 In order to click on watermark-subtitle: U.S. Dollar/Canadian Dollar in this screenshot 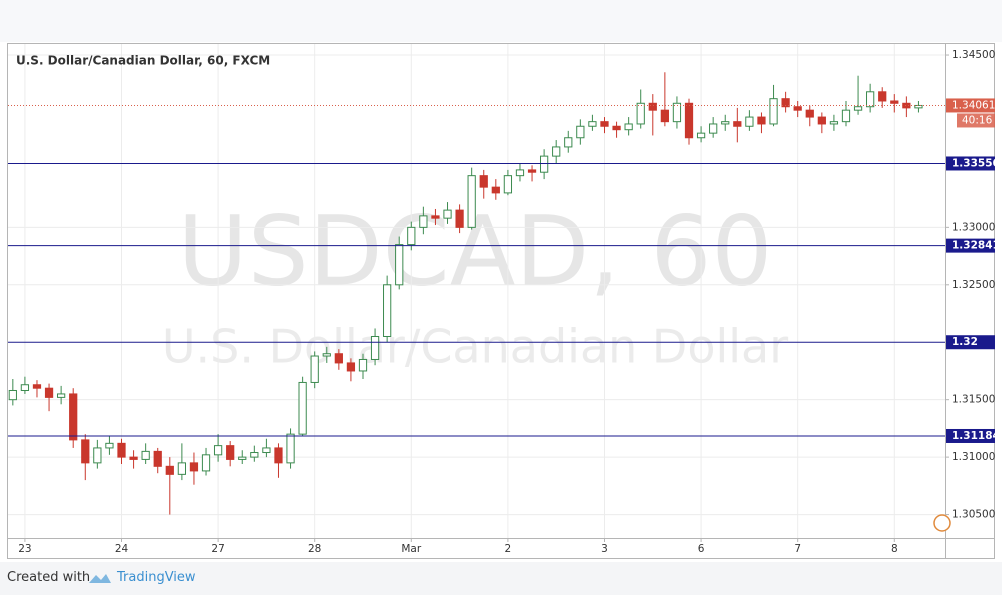, I will do `click(475, 347)`.